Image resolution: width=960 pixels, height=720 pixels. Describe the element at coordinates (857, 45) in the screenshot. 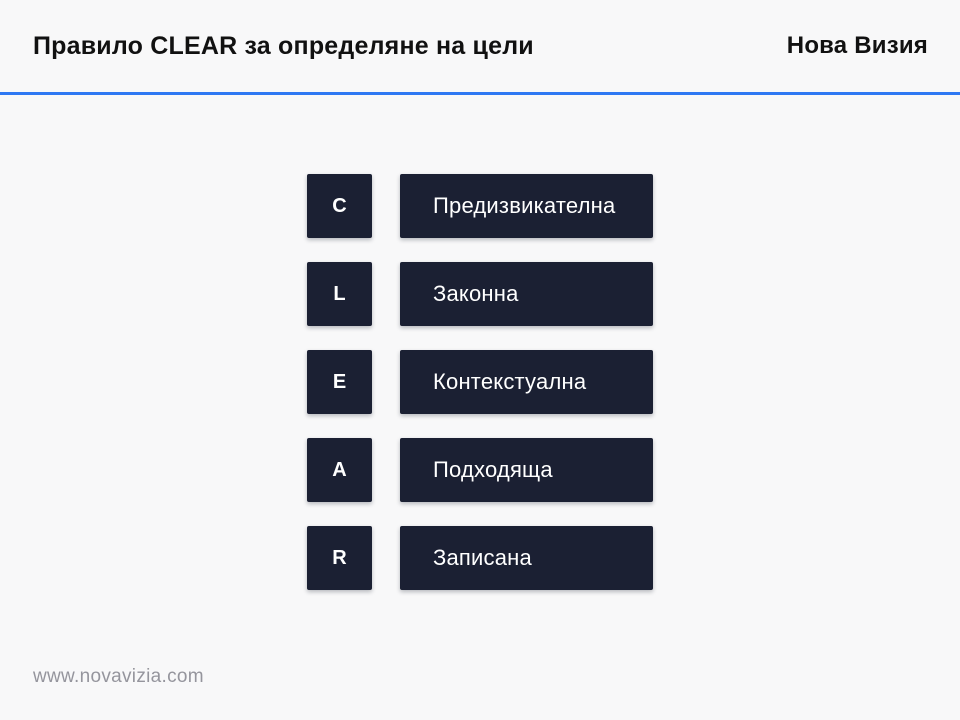

I see `brand-name: Нова Визия` at that location.